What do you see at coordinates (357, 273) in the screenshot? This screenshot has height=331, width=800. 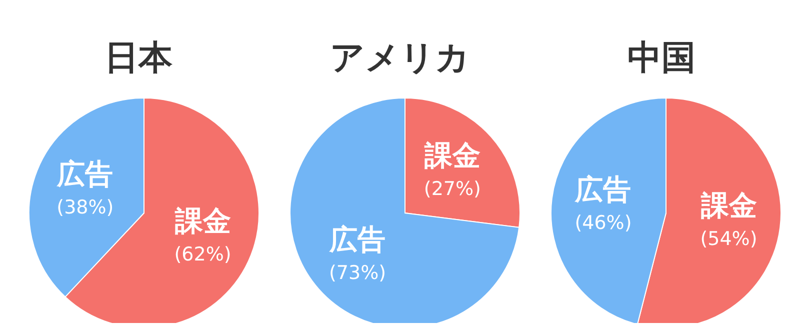 I see `data-label: (73%)` at bounding box center [357, 273].